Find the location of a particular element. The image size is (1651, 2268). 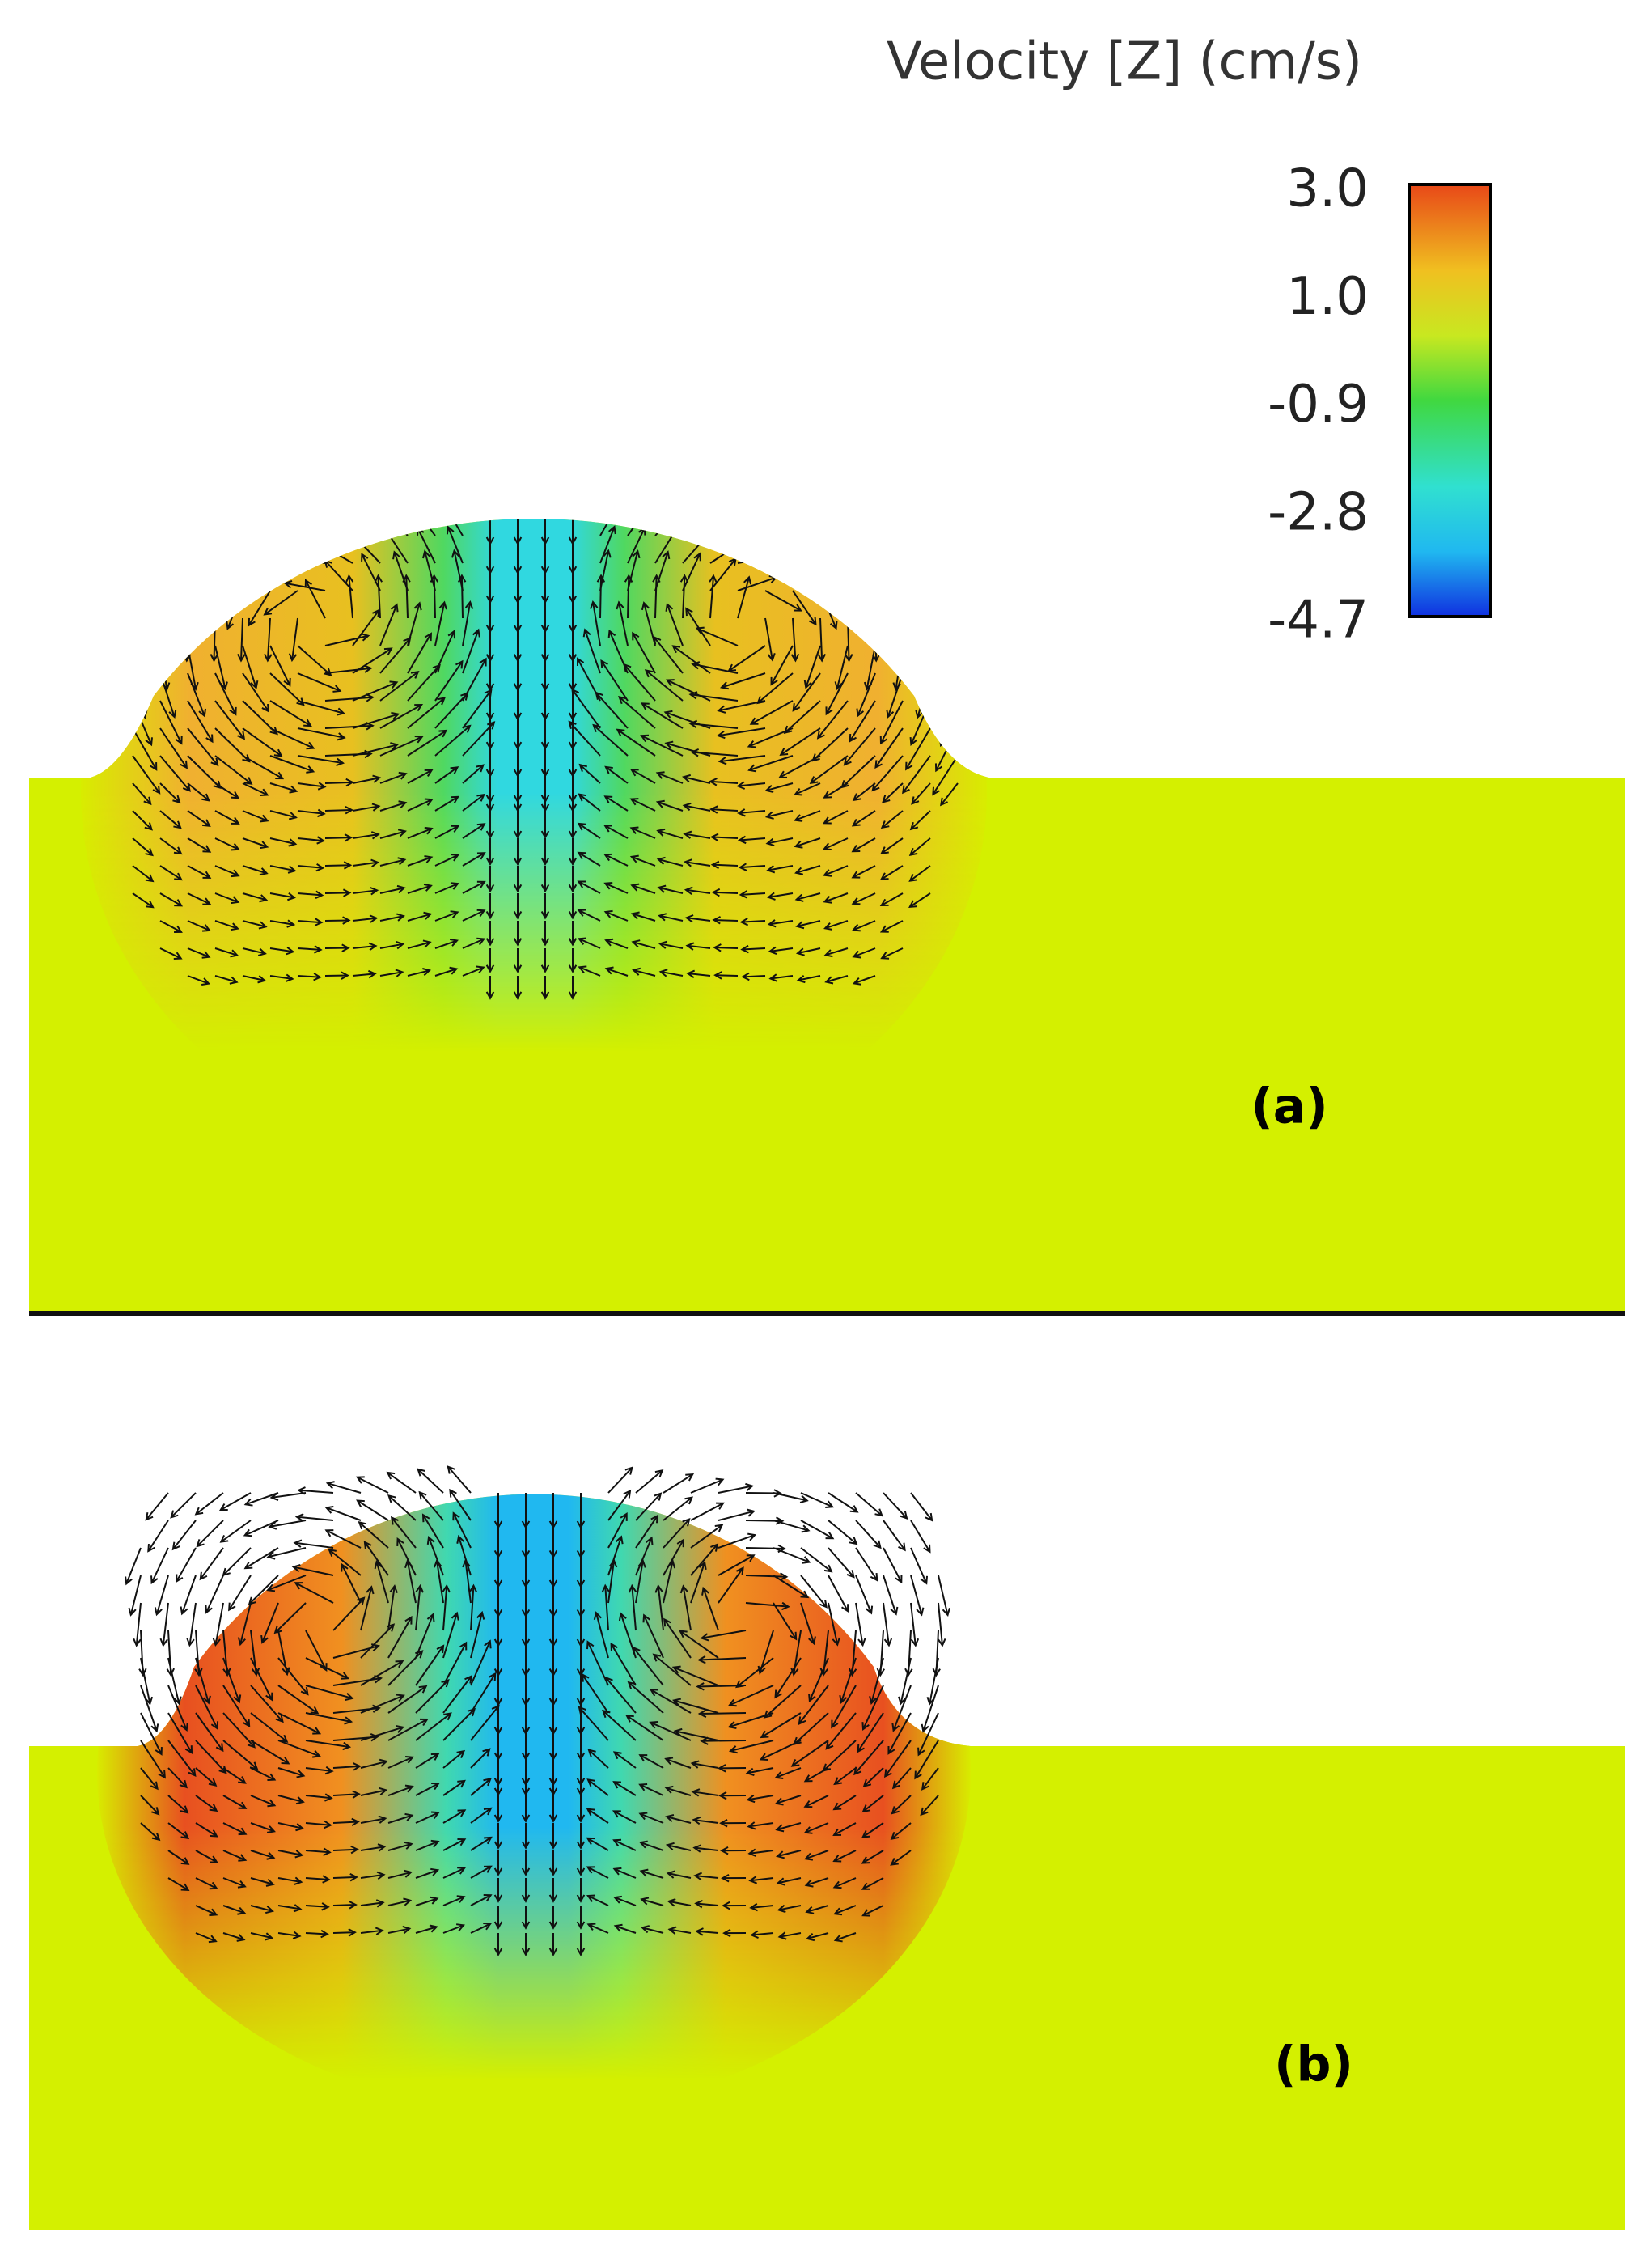

divider is located at coordinates (827, 1314).